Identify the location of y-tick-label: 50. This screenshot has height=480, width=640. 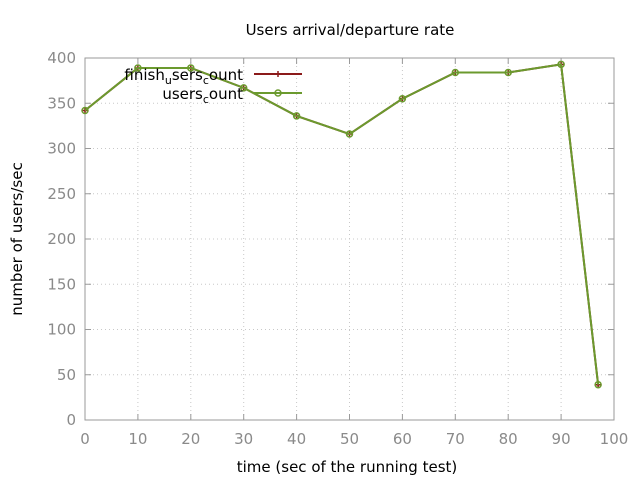
(66, 375).